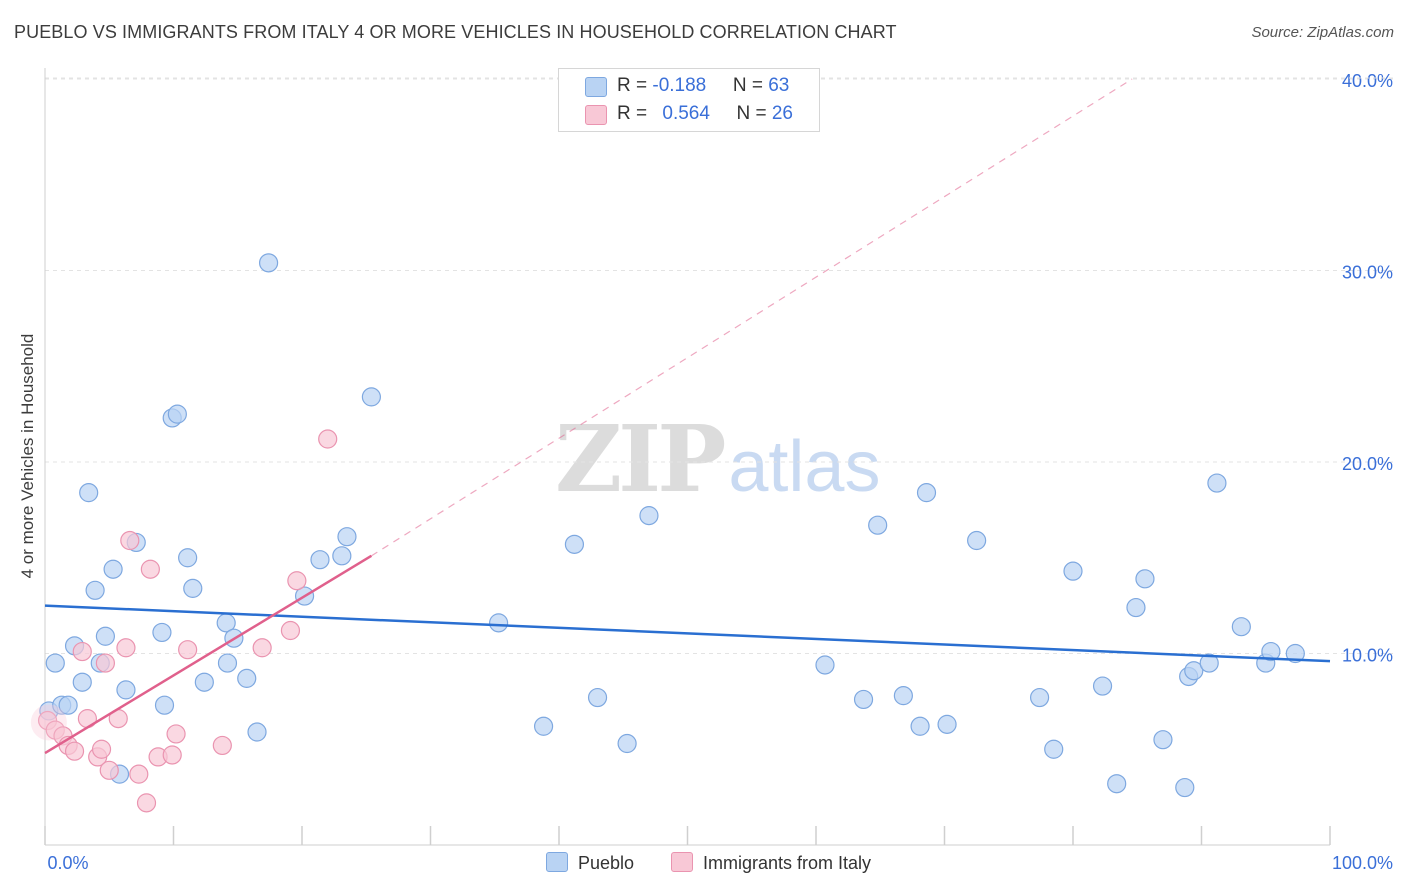 Image resolution: width=1406 pixels, height=892 pixels. I want to click on bottom-legend-pueblo-label: Pueblo, so click(606, 863).